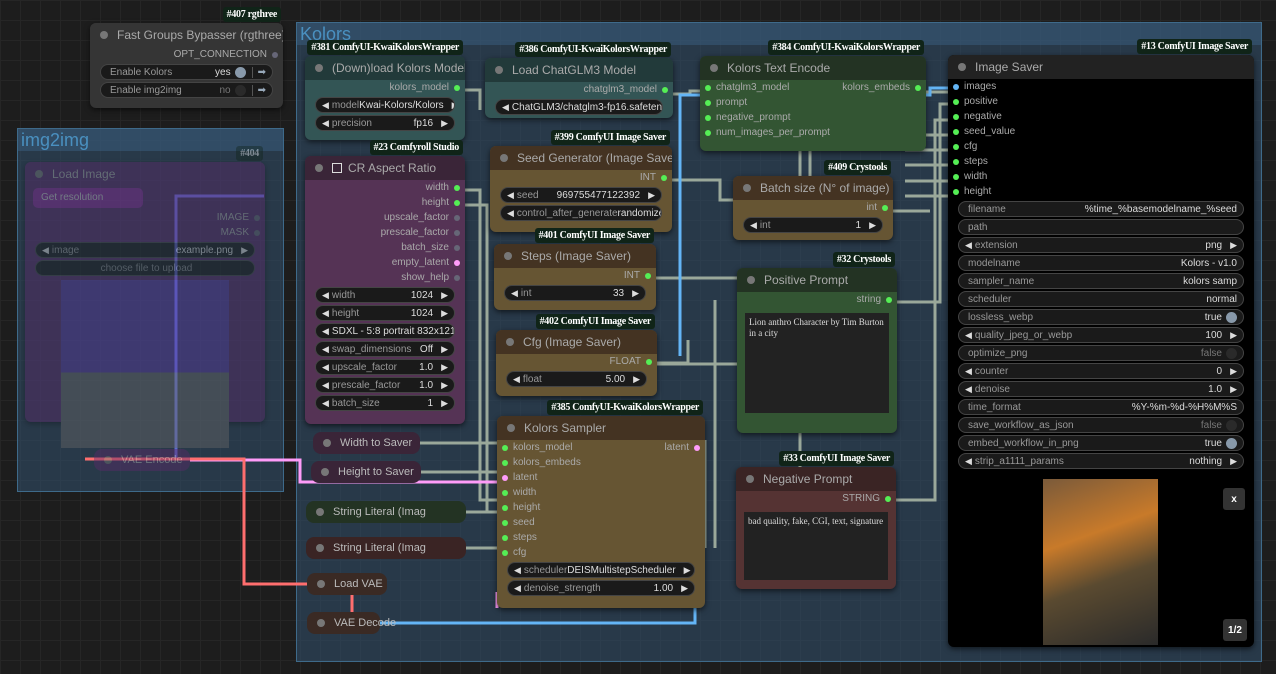 The width and height of the screenshot is (1276, 674). Describe the element at coordinates (767, 132) in the screenshot. I see `input-slot: num_images_per_prompt` at that location.